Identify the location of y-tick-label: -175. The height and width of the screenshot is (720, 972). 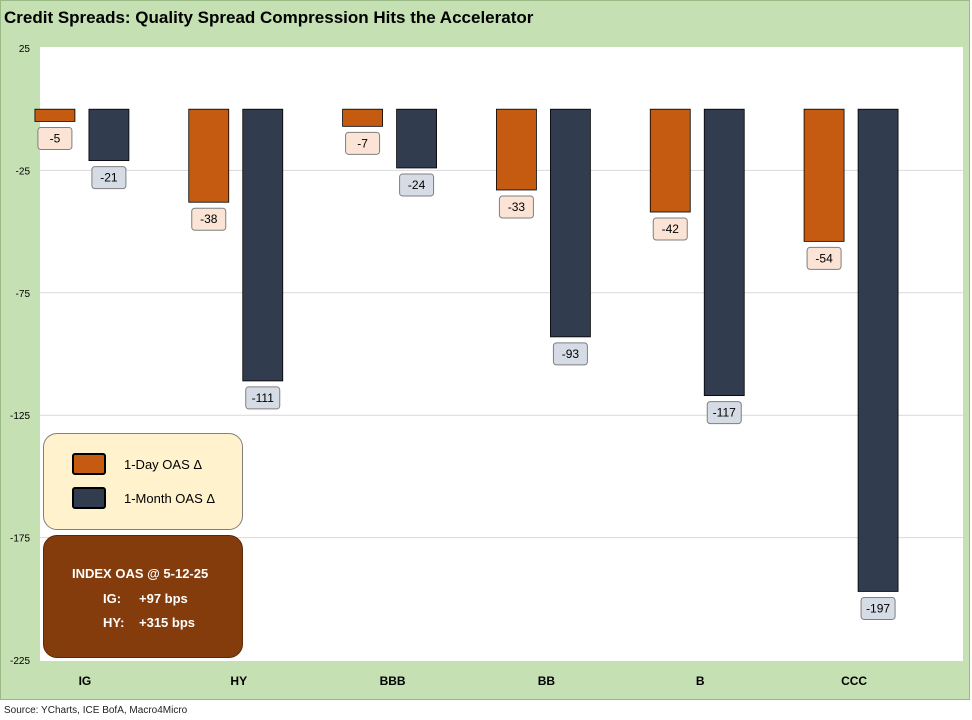
(20, 539).